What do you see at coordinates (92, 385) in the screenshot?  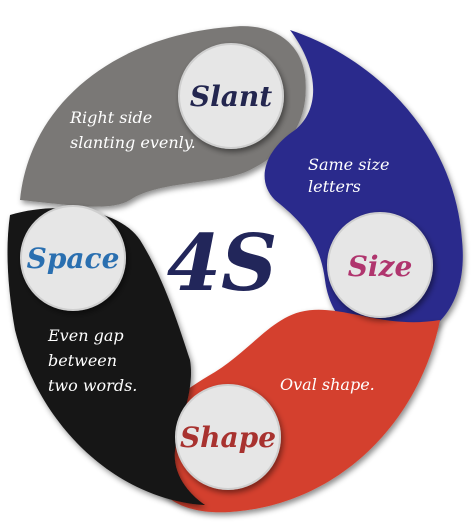 I see `space-description-line-3: two words.` at bounding box center [92, 385].